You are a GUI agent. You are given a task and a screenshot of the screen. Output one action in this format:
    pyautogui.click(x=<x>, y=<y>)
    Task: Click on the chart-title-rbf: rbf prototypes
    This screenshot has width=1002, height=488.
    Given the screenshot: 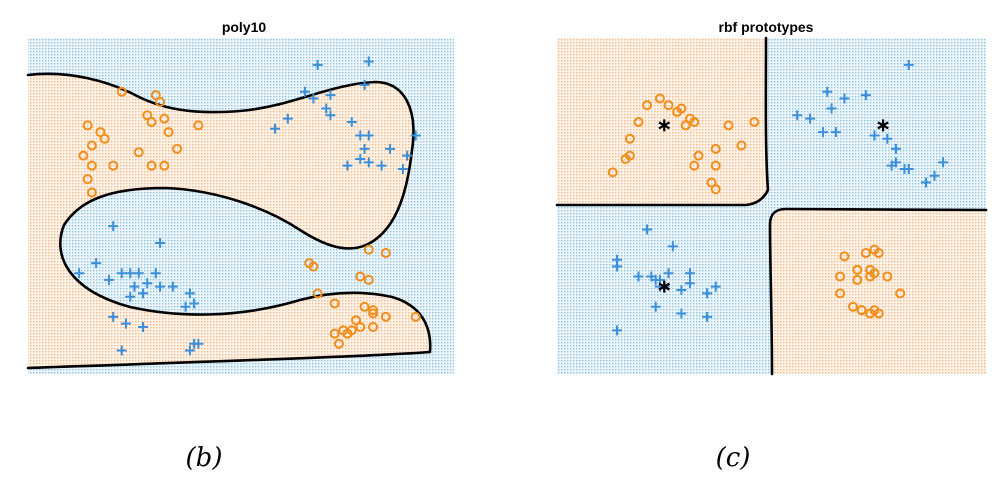 What is the action you would take?
    pyautogui.click(x=766, y=27)
    